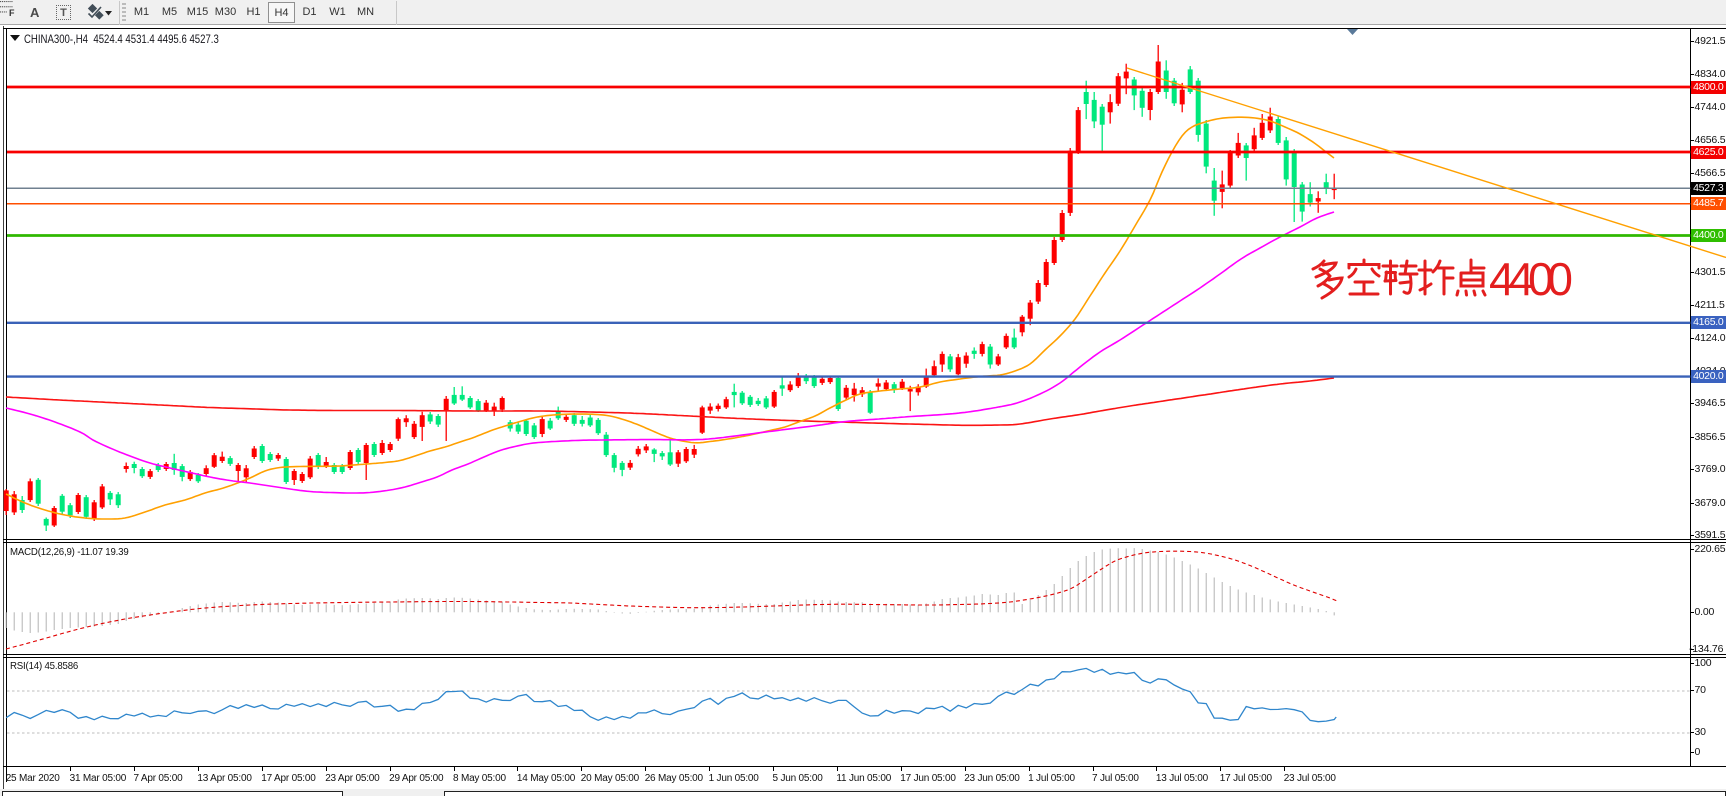  What do you see at coordinates (1531, 279) in the screenshot?
I see `svg-text: 4400` at bounding box center [1531, 279].